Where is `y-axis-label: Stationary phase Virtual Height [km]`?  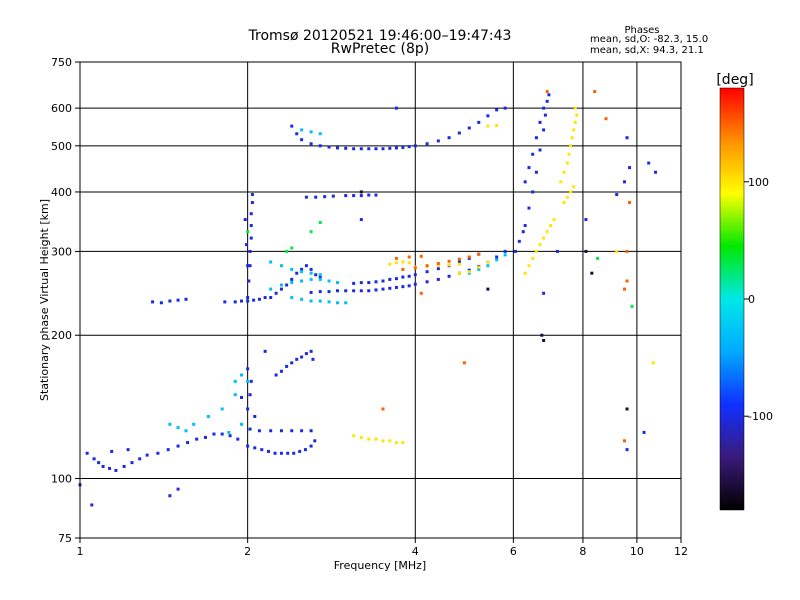
y-axis-label: Stationary phase Virtual Height [km] is located at coordinates (44, 300).